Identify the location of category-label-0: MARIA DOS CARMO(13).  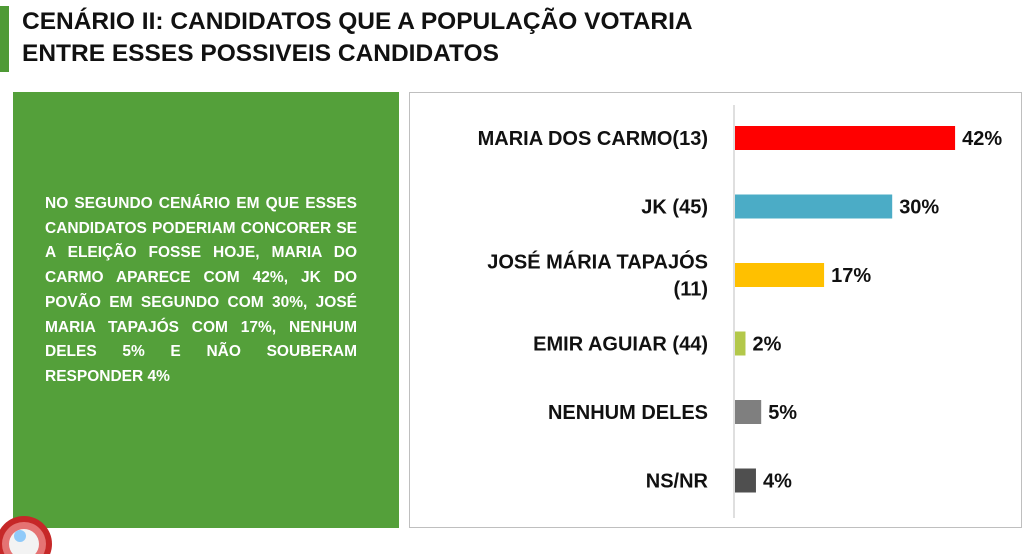
(593, 139).